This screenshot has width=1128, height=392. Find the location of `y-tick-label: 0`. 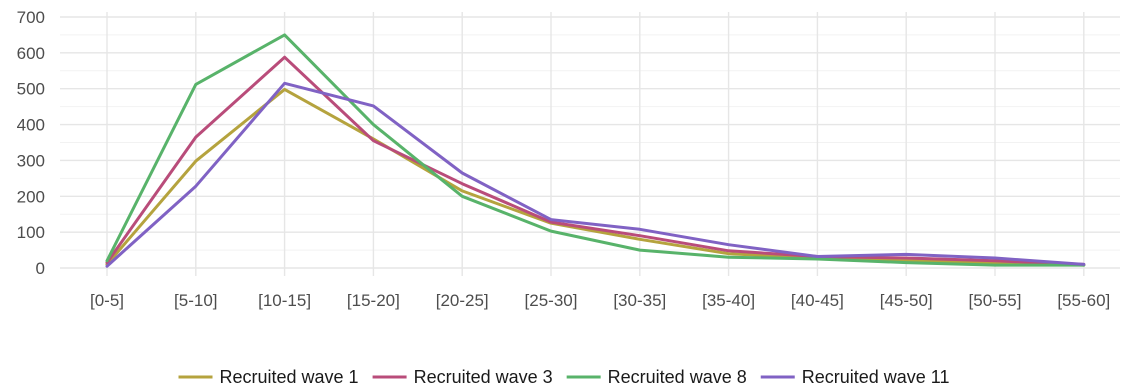

y-tick-label: 0 is located at coordinates (40, 268).